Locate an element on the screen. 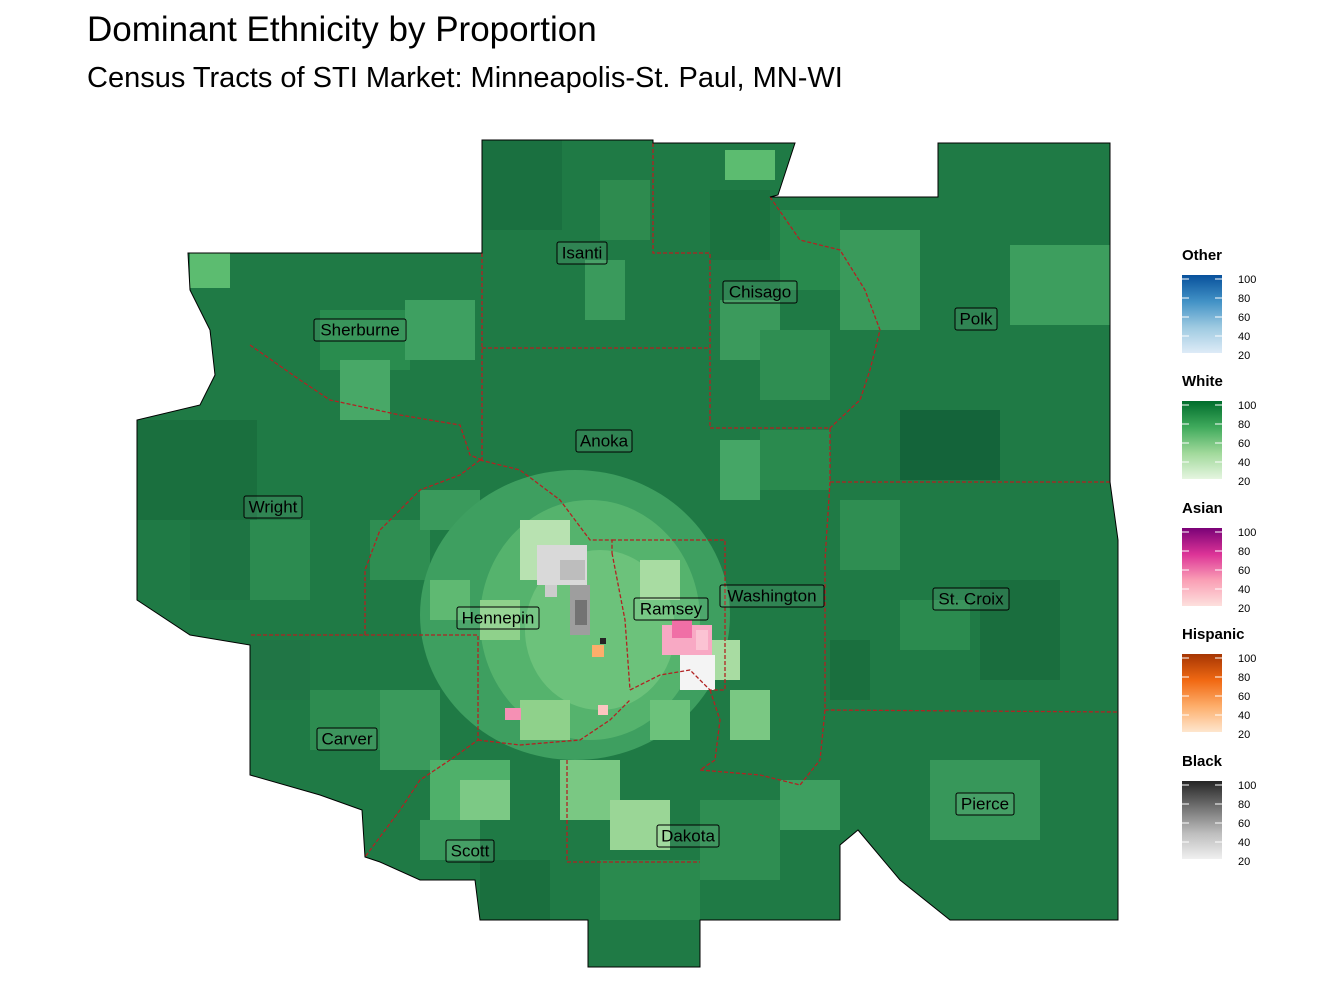 Image resolution: width=1344 pixels, height=1008 pixels. county-name: Scott is located at coordinates (470, 851).